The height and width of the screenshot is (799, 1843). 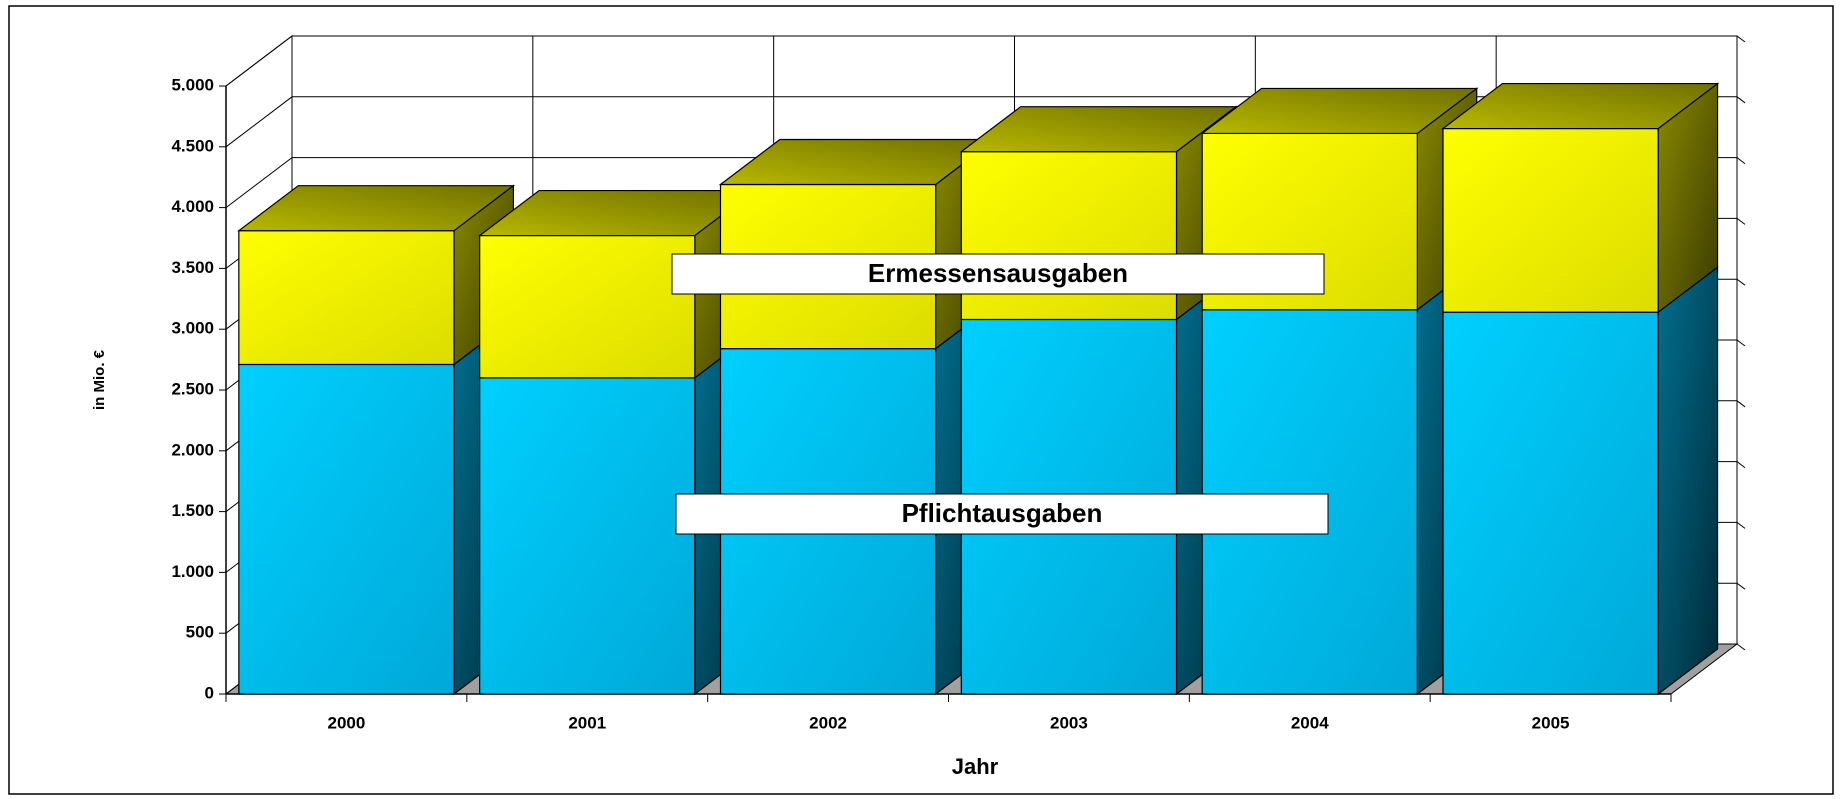 I want to click on x-tick-label: 2002, so click(x=828, y=722).